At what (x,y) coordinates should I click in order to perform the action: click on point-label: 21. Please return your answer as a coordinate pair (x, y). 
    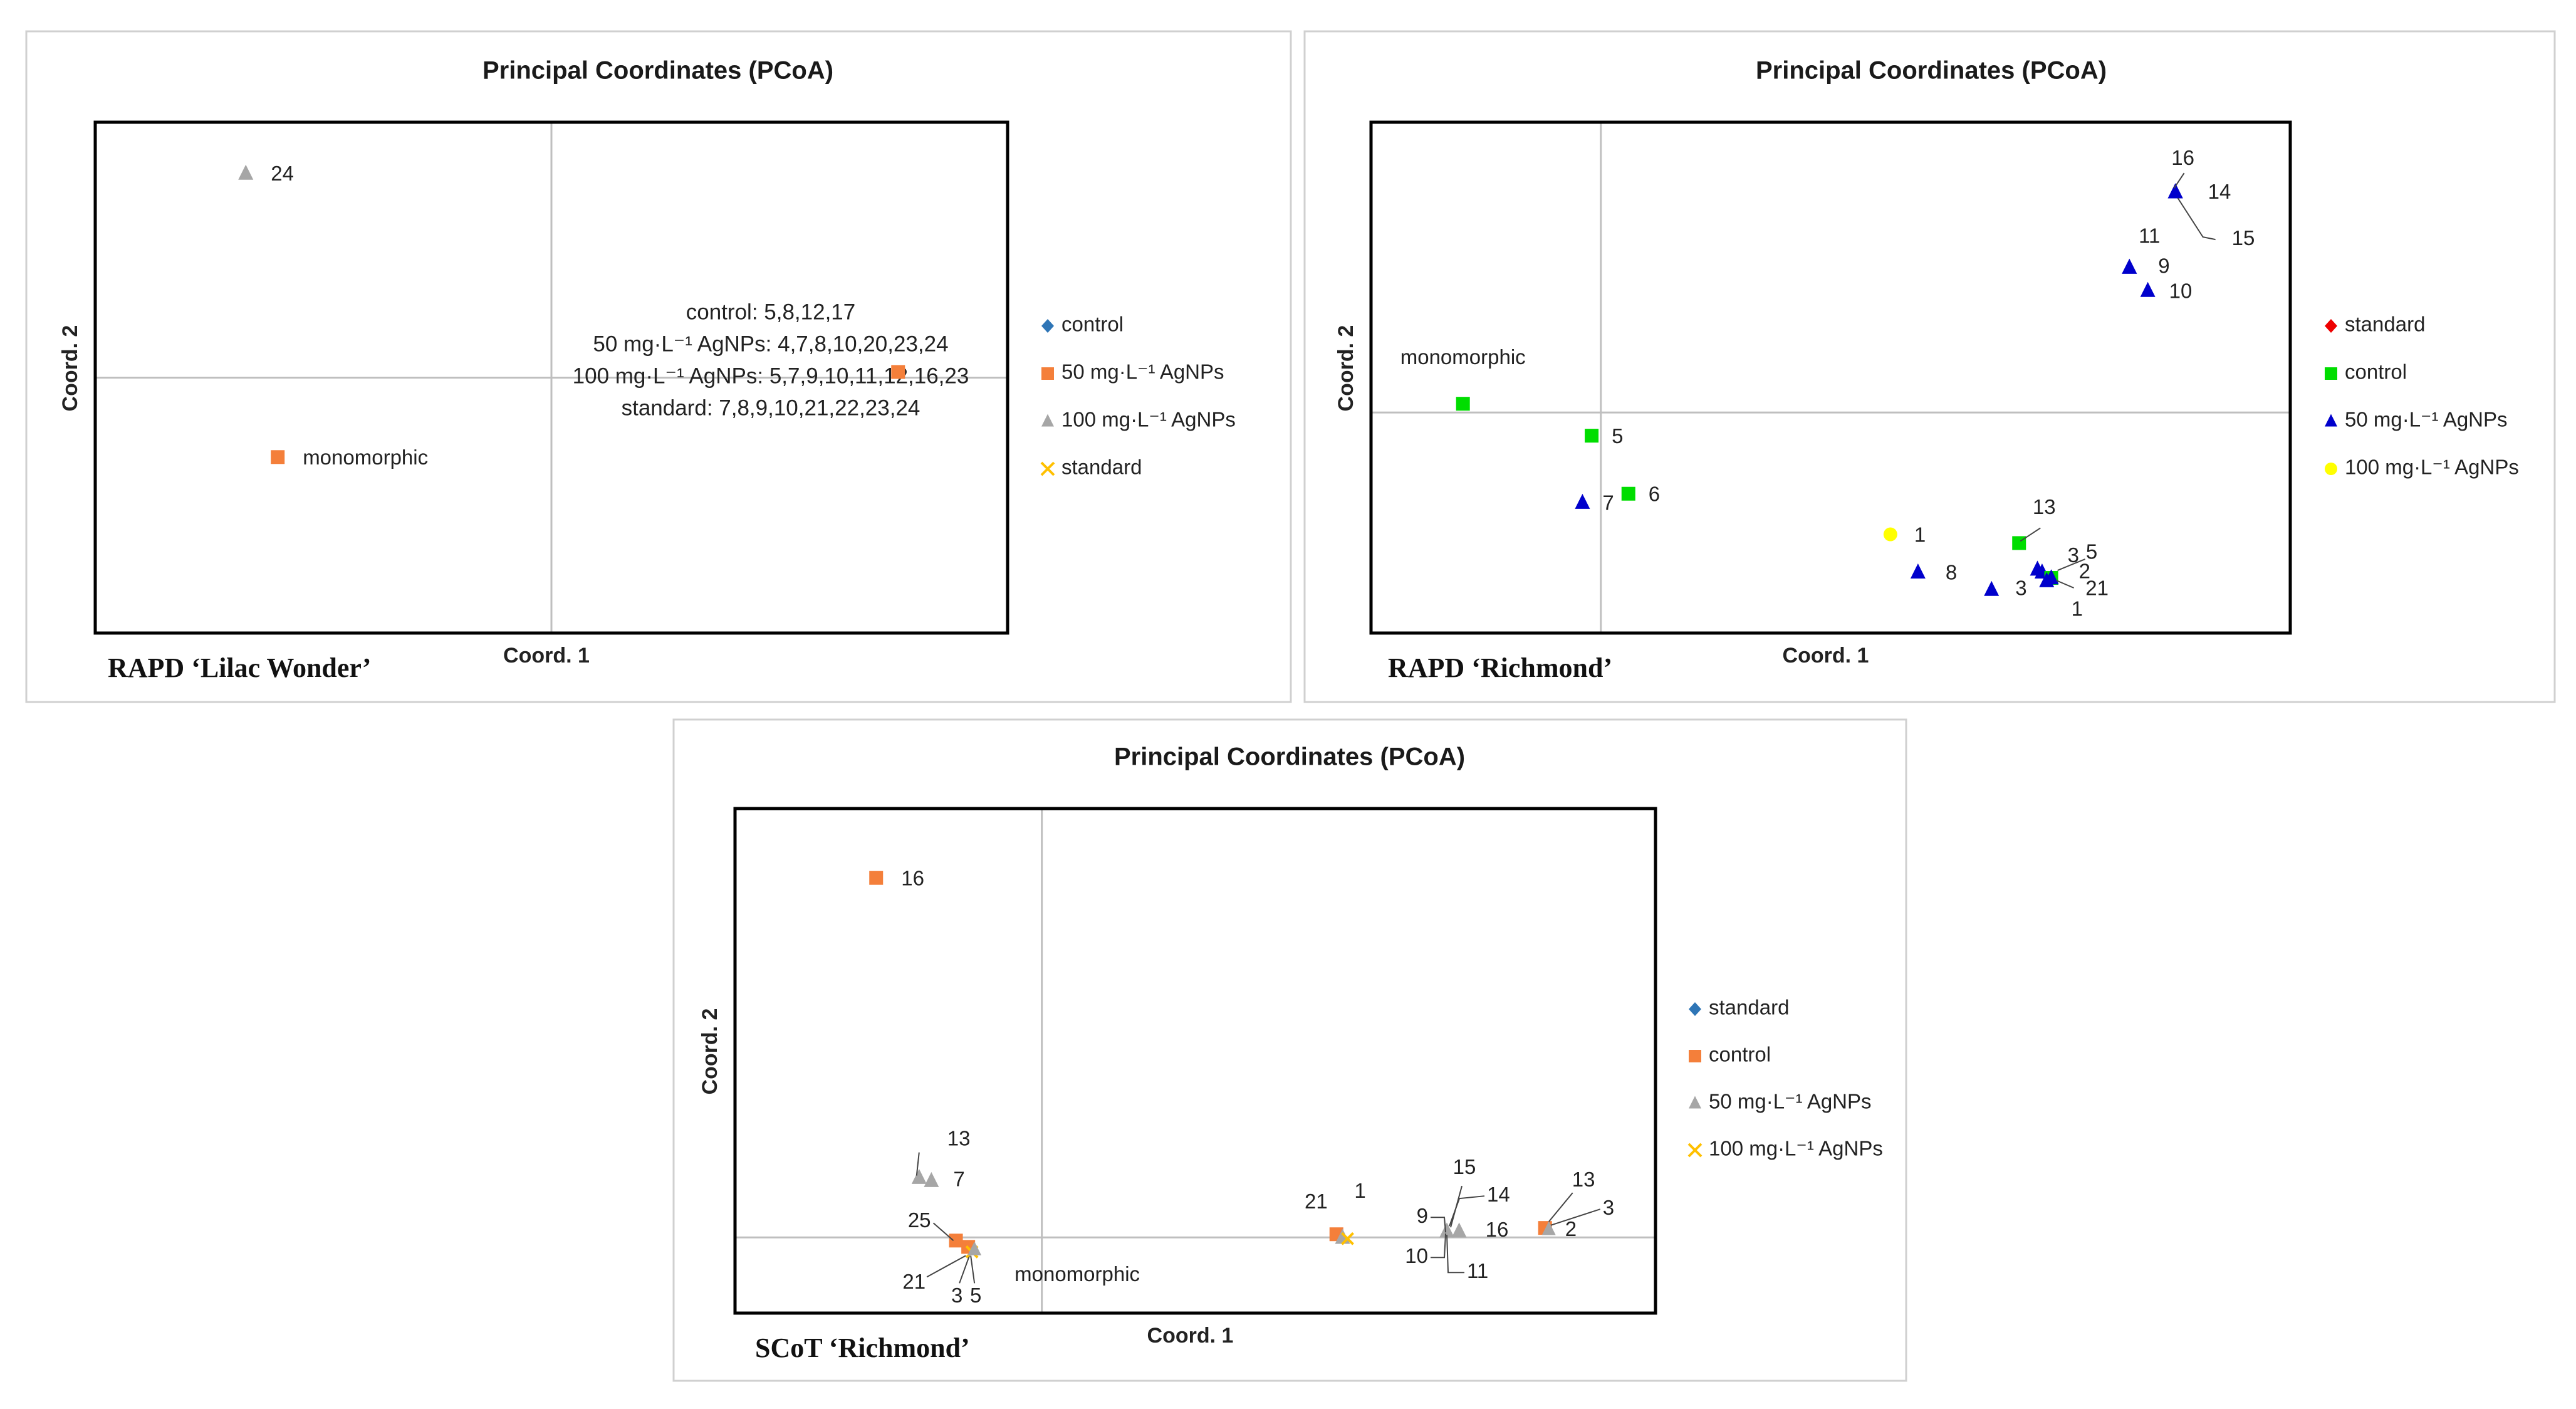
    Looking at the image, I should click on (2097, 588).